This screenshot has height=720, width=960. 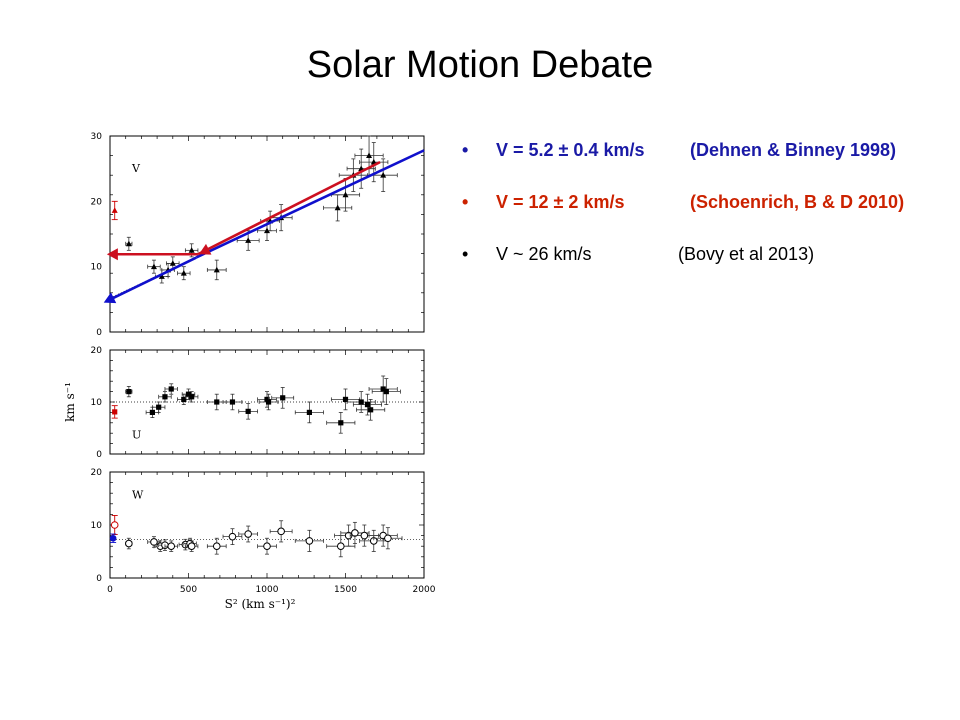 What do you see at coordinates (260, 603) in the screenshot?
I see `x-axis-label: S² (km s⁻¹)²` at bounding box center [260, 603].